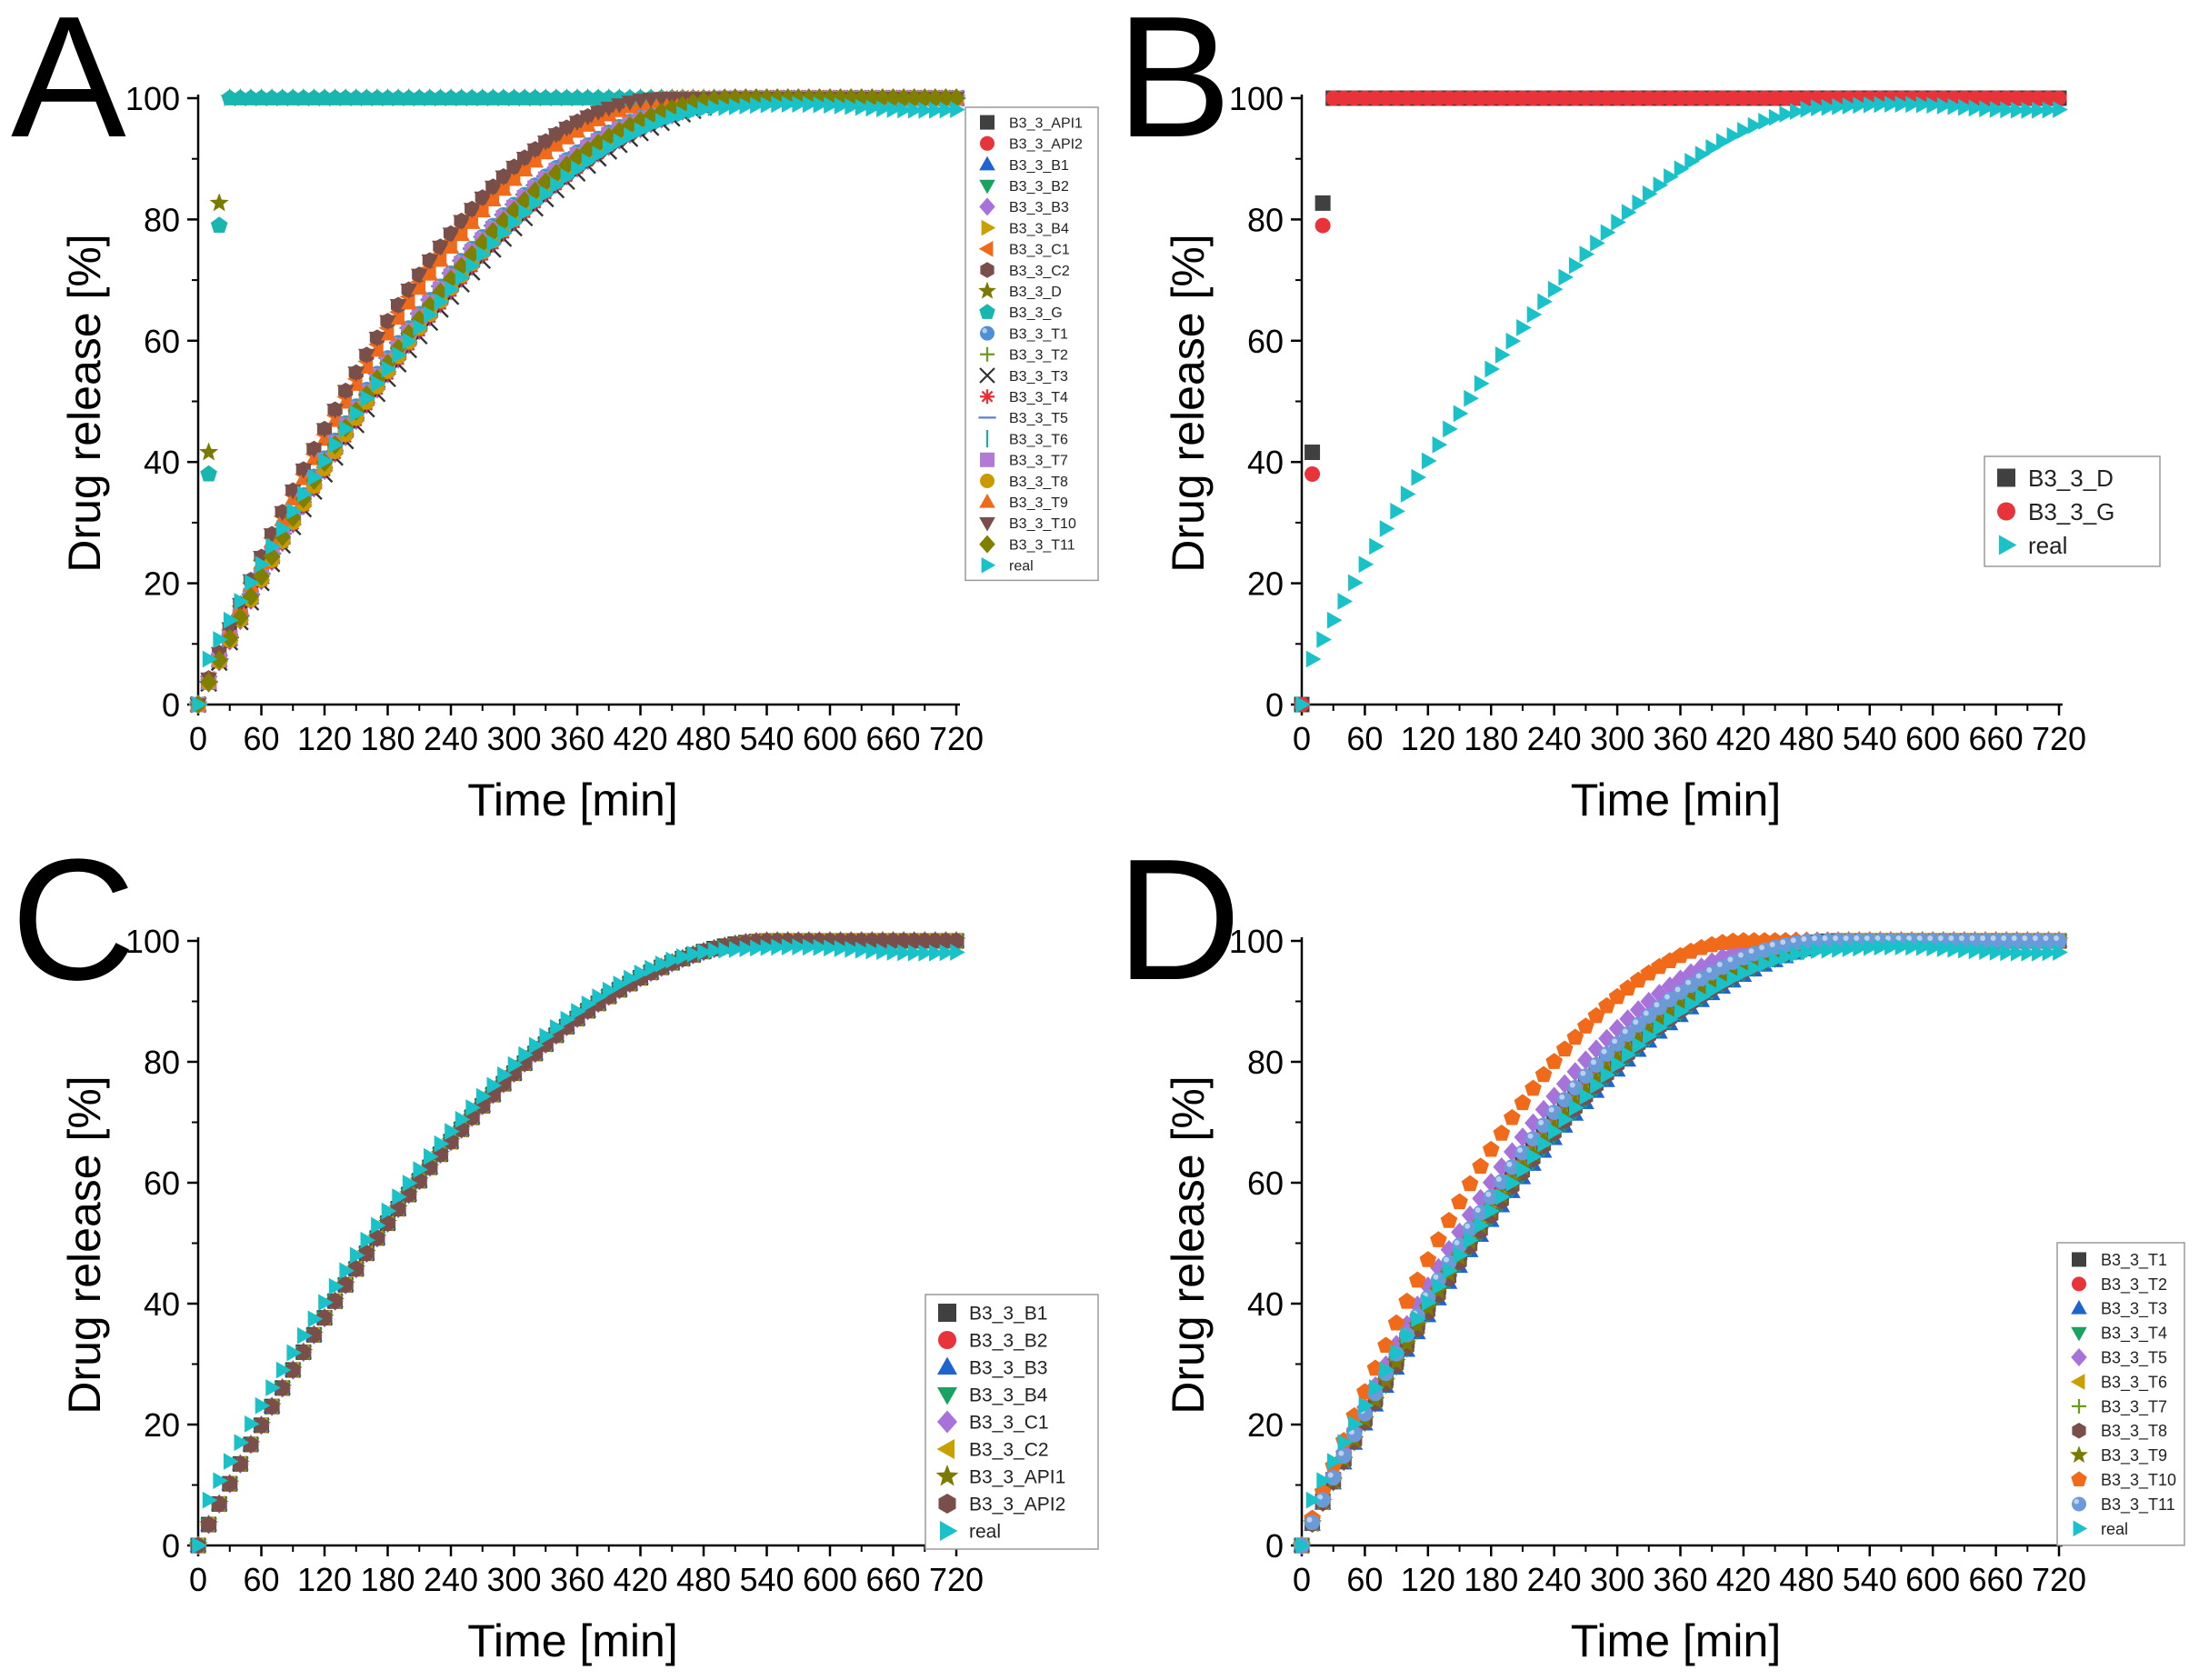 The image size is (2209, 1680). What do you see at coordinates (1996, 738) in the screenshot?
I see `x-tick-label: 660` at bounding box center [1996, 738].